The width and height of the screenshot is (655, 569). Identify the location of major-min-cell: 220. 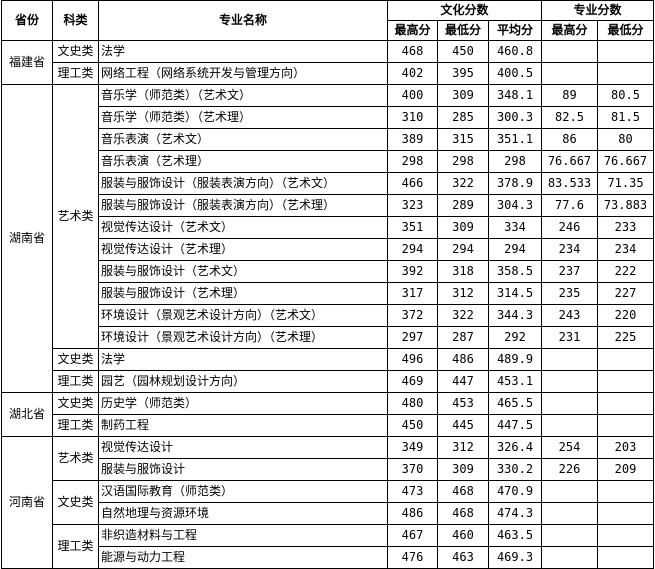
(625, 315).